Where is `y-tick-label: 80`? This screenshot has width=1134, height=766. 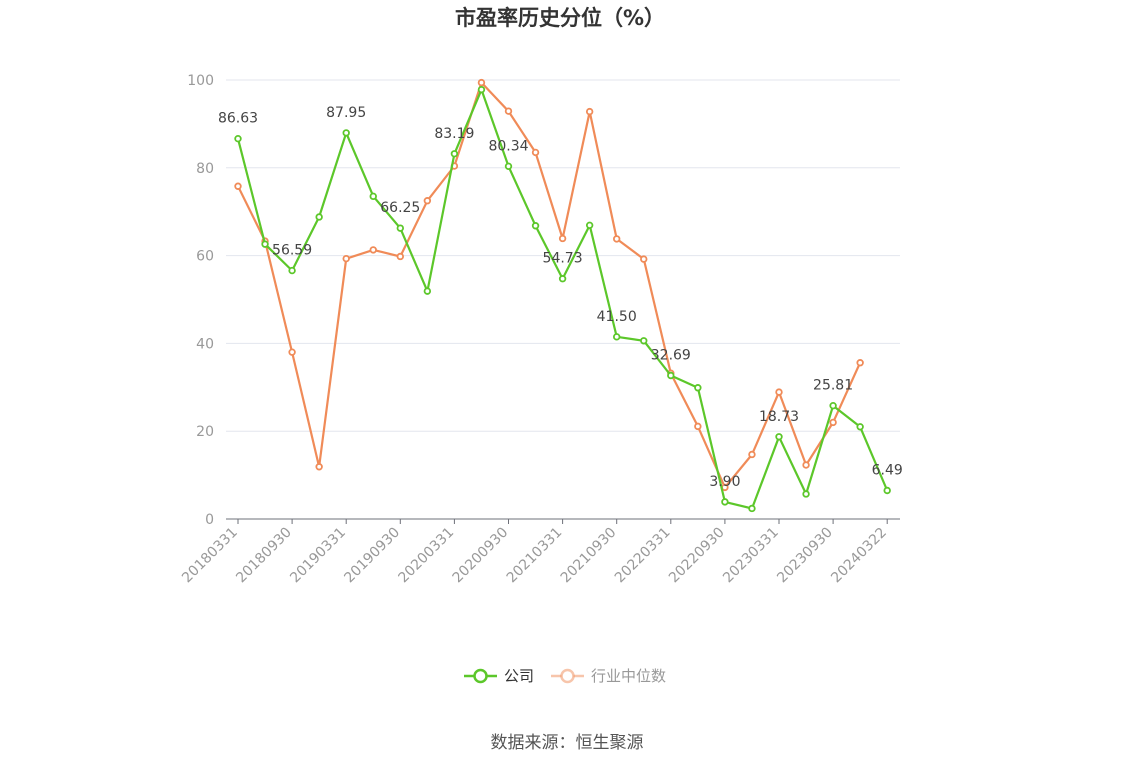
y-tick-label: 80 is located at coordinates (205, 169).